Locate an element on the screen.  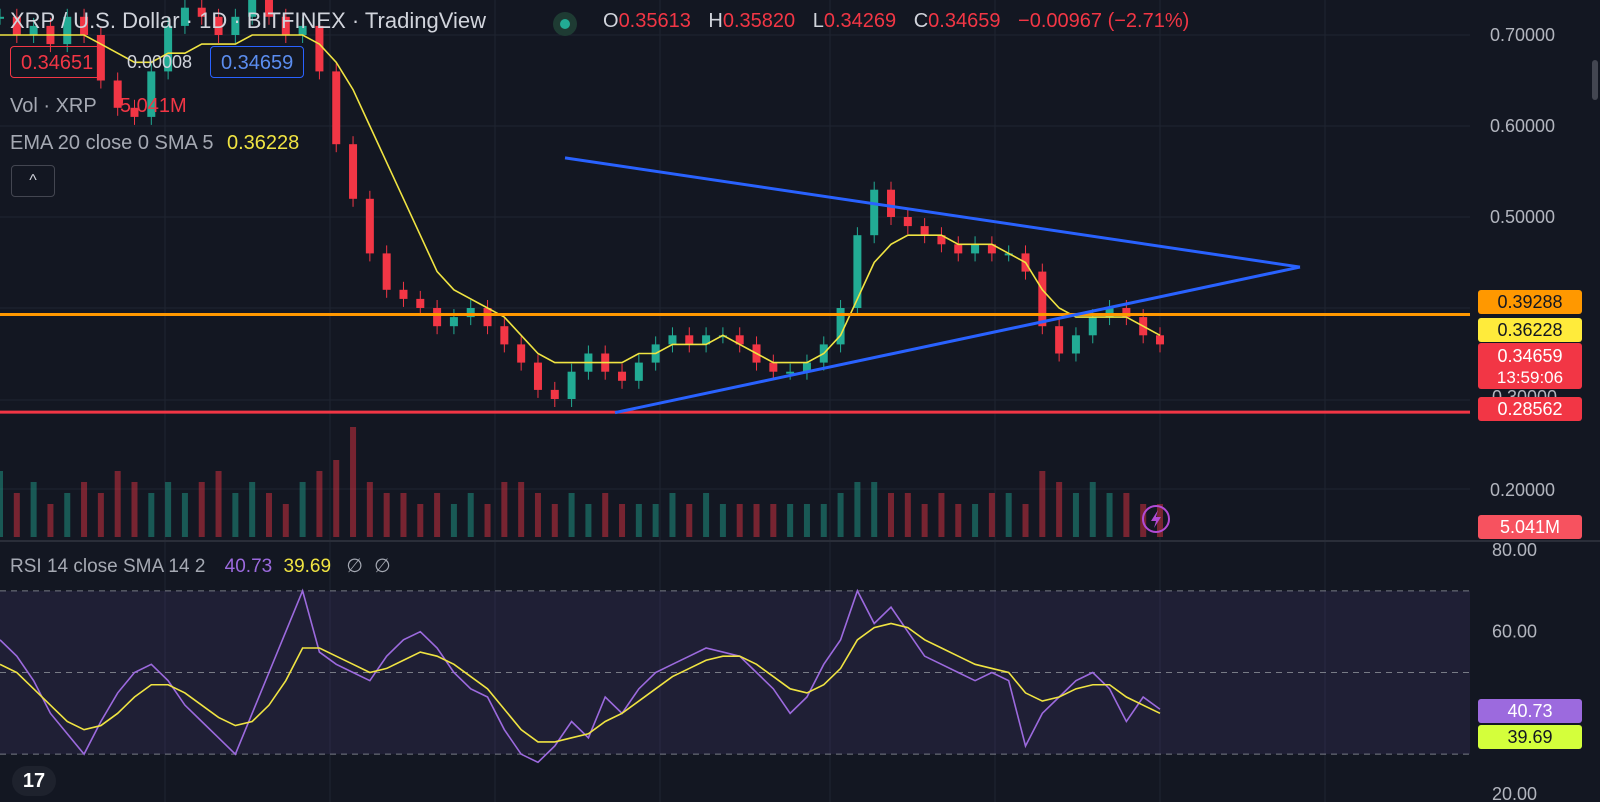
rsi-value-tag-bg is located at coordinates (1530, 711).